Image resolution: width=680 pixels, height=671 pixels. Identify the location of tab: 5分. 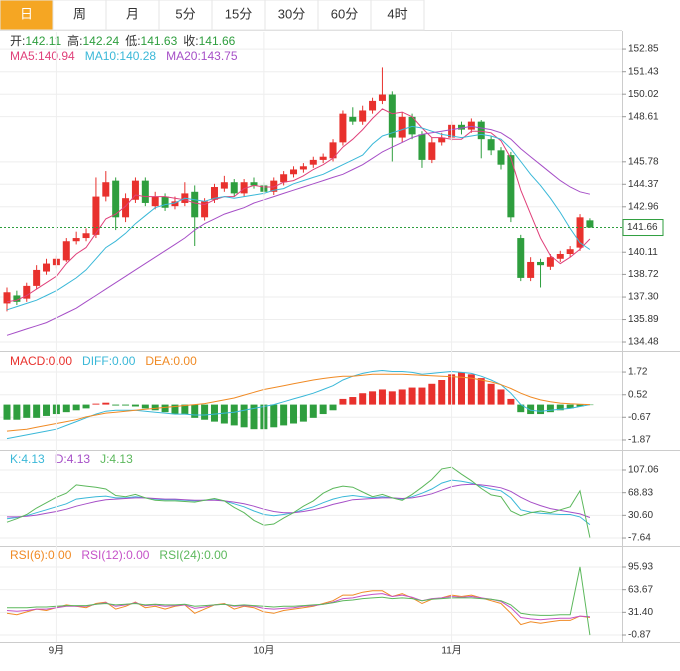
(185, 15).